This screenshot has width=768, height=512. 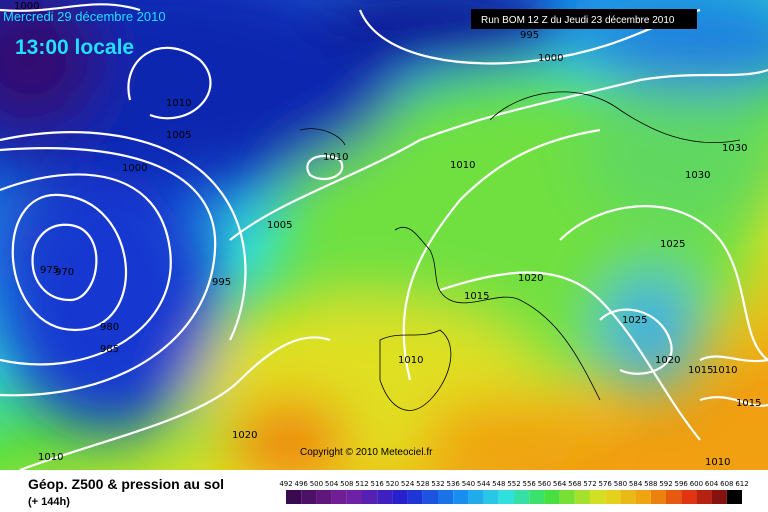 I want to click on scale-label: 548, so click(x=498, y=484).